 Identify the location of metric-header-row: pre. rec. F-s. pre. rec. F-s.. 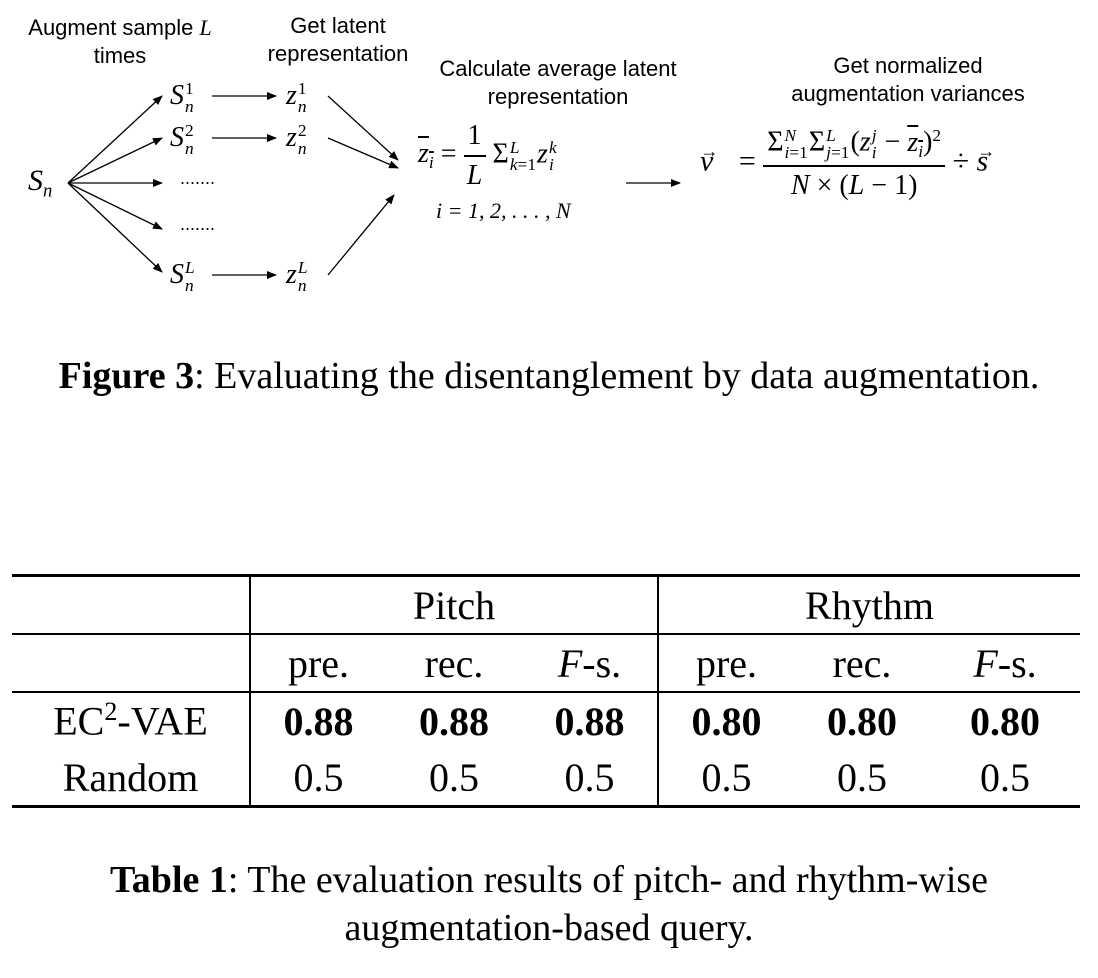
(546, 663).